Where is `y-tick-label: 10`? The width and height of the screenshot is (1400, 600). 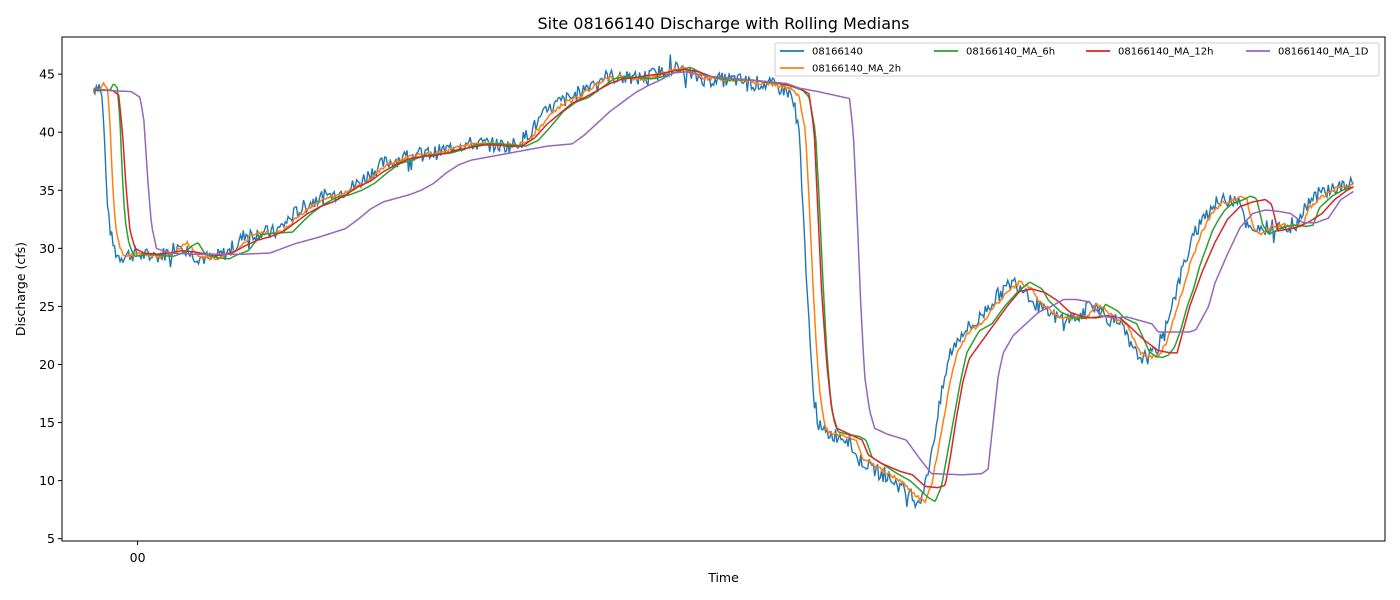 y-tick-label: 10 is located at coordinates (47, 480).